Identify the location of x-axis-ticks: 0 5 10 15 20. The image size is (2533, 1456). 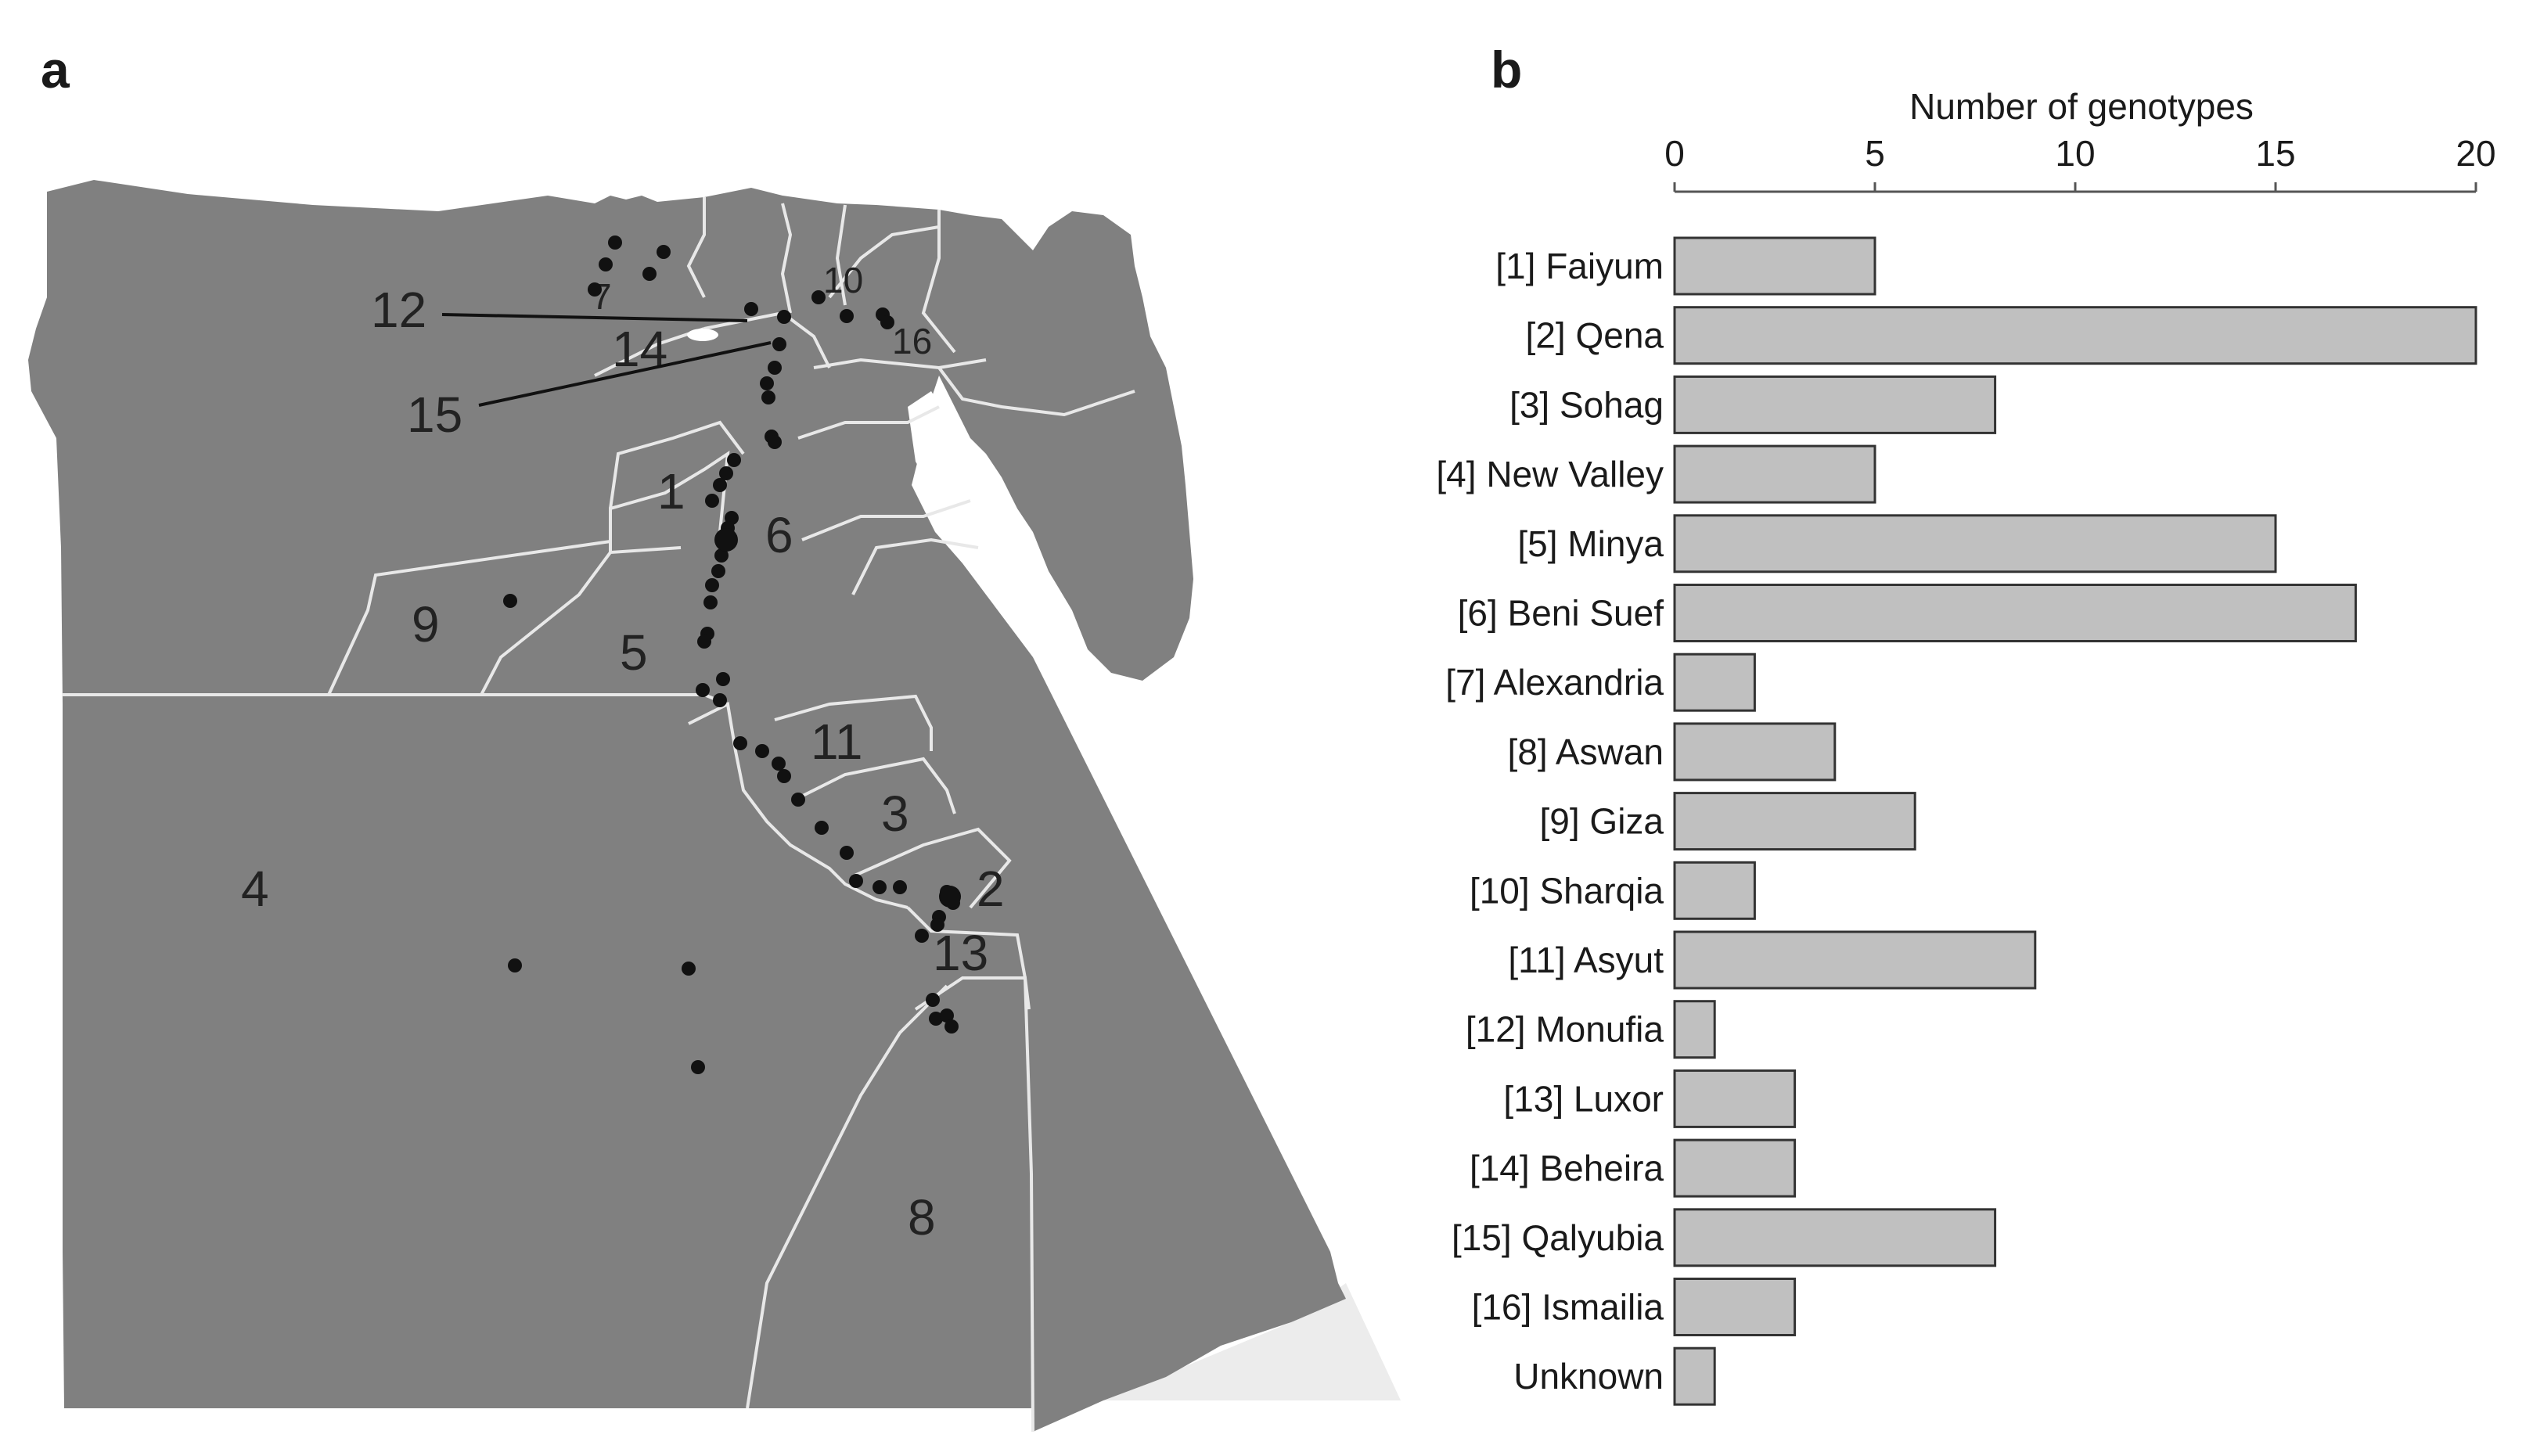
(2080, 162).